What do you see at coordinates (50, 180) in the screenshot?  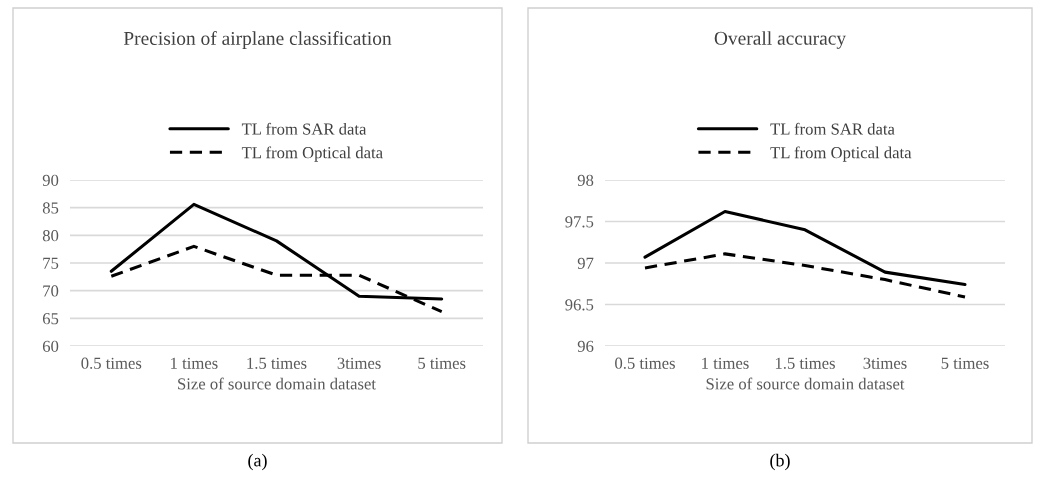 I see `y-tick-label: 90` at bounding box center [50, 180].